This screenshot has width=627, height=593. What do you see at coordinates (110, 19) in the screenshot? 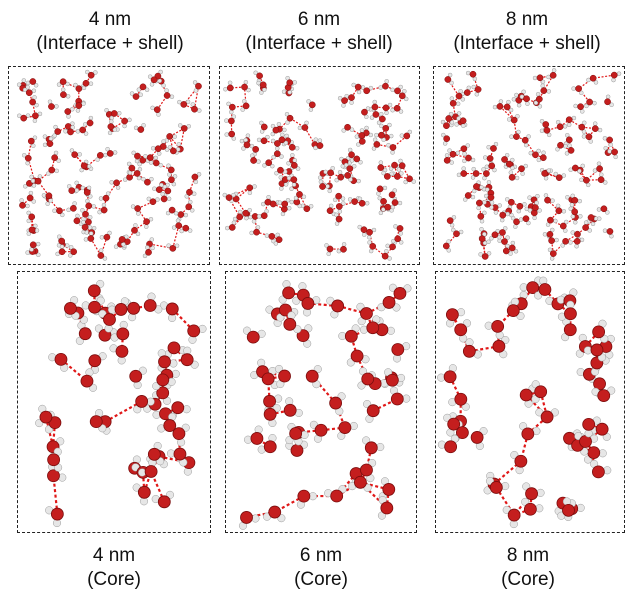
I see `caption-size: 4 nm` at bounding box center [110, 19].